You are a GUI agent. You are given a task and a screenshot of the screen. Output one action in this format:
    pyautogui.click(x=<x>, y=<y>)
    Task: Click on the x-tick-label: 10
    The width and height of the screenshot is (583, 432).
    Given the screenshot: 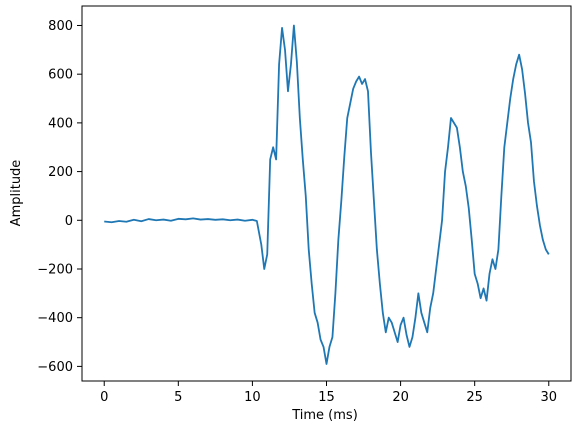 What is the action you would take?
    pyautogui.click(x=252, y=397)
    